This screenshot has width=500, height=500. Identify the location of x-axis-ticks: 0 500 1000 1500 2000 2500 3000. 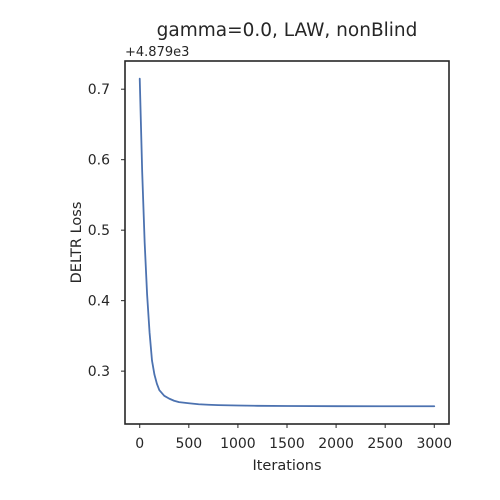
(293, 438).